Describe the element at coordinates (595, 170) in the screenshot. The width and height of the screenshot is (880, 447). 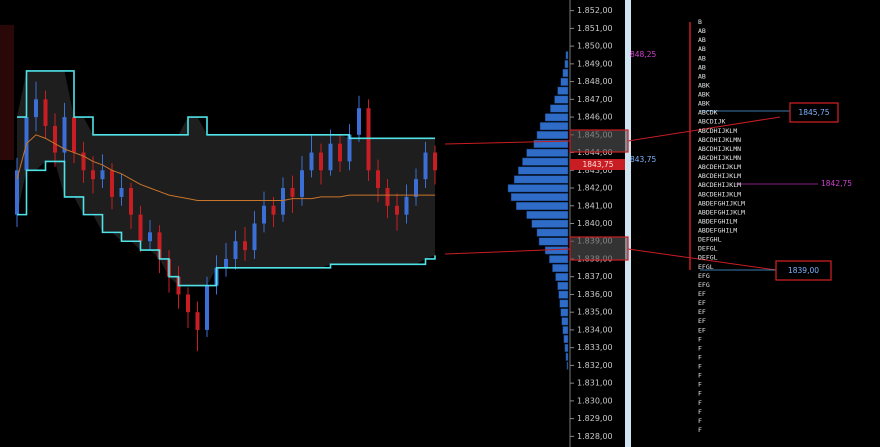
I see `y-tick-label: 1.843,00` at that location.